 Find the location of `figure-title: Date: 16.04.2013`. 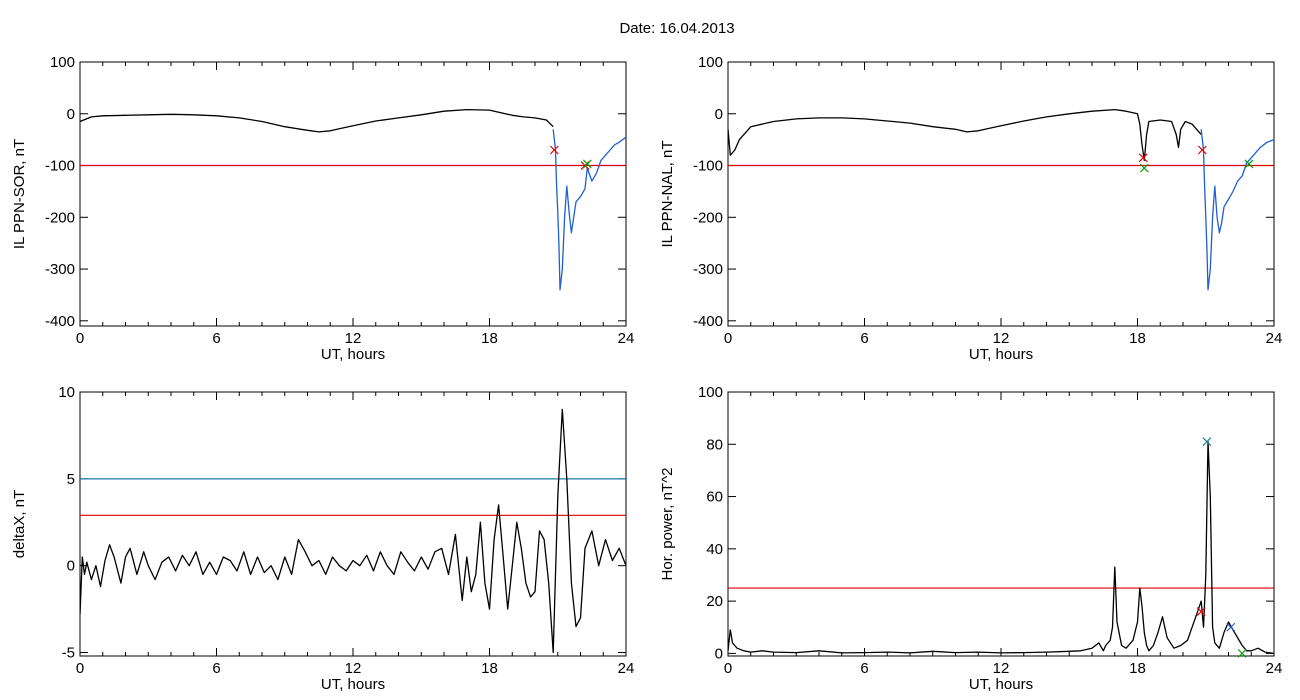

figure-title: Date: 16.04.2013 is located at coordinates (676, 28).